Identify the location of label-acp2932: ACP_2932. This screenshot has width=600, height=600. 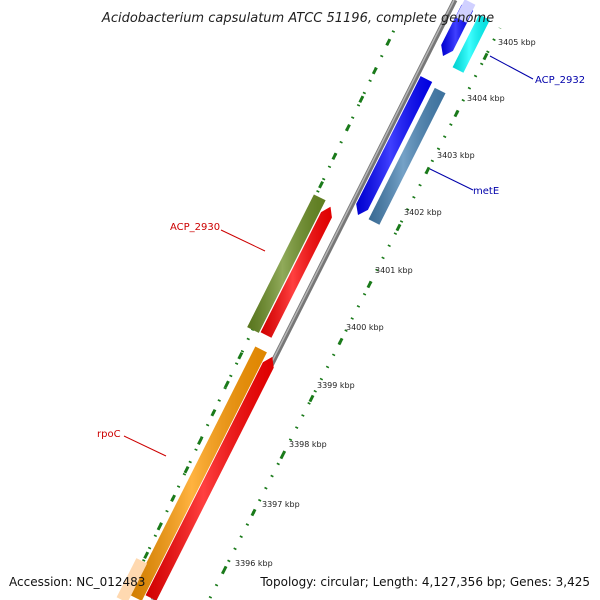
(560, 80).